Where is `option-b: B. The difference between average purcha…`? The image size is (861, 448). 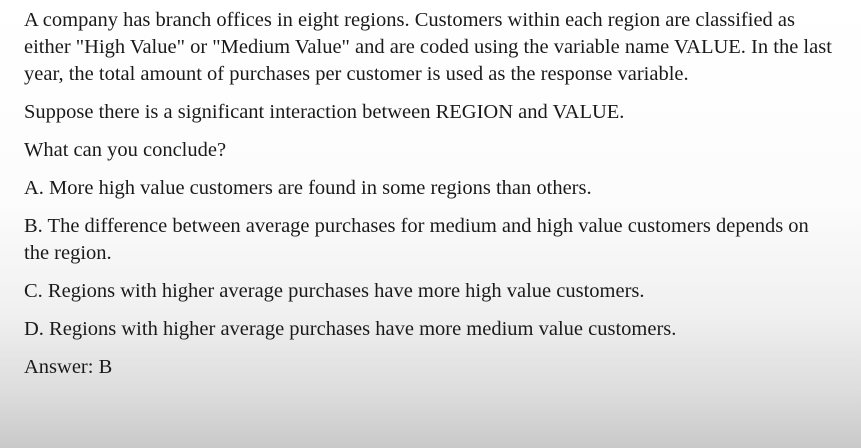
option-b: B. The difference between average purcha… is located at coordinates (416, 239).